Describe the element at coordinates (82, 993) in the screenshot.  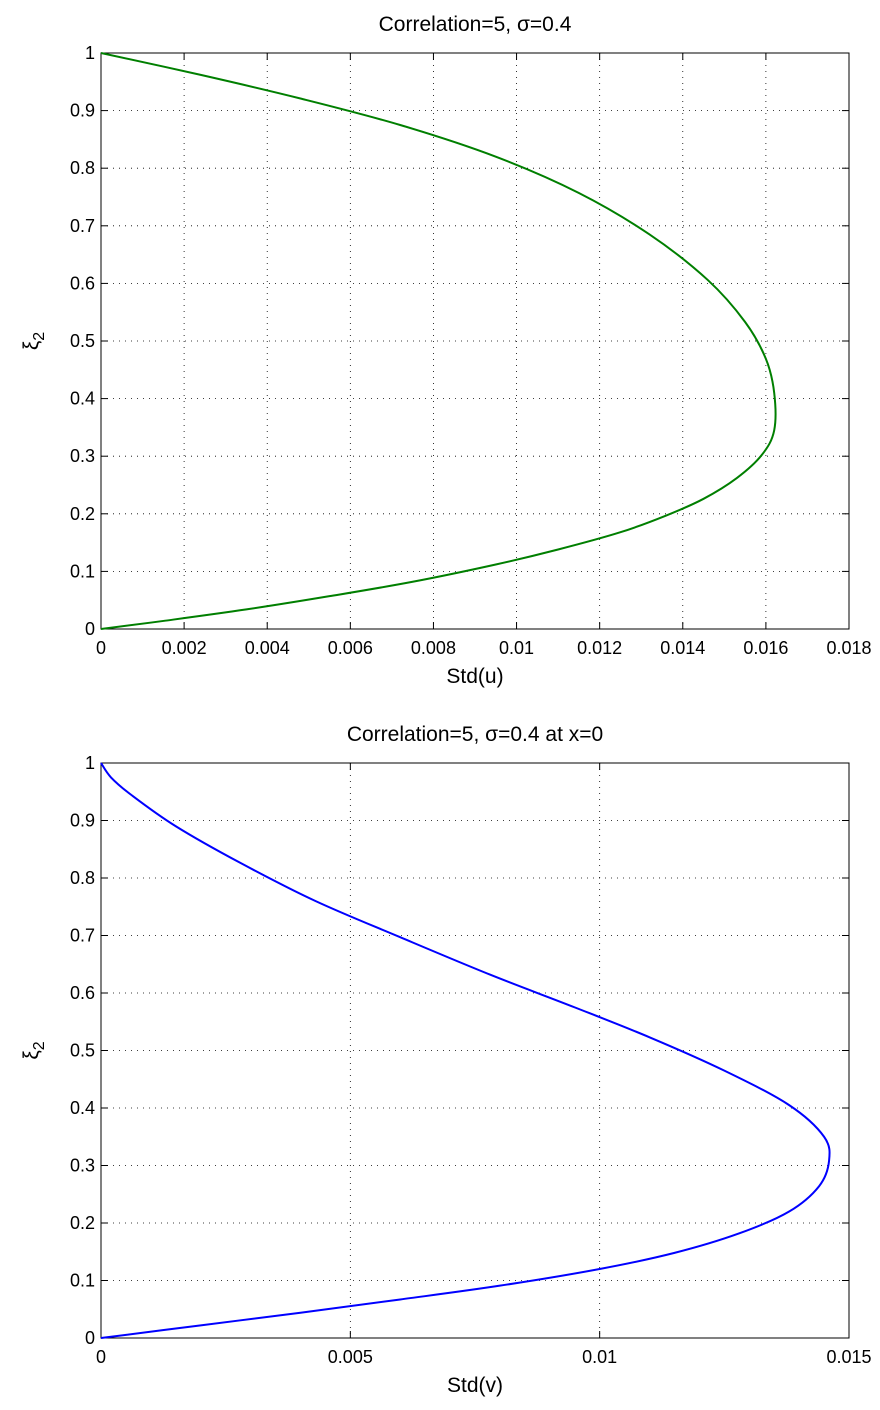
I see `bottom-ytick-label-6: 0.6` at that location.